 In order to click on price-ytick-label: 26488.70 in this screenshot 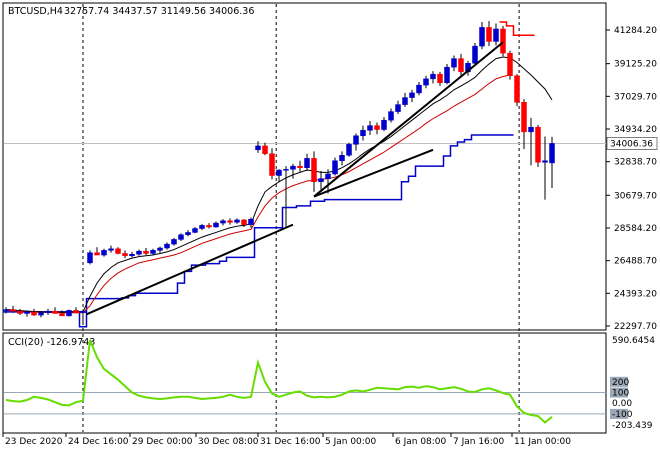, I will do `click(635, 262)`.